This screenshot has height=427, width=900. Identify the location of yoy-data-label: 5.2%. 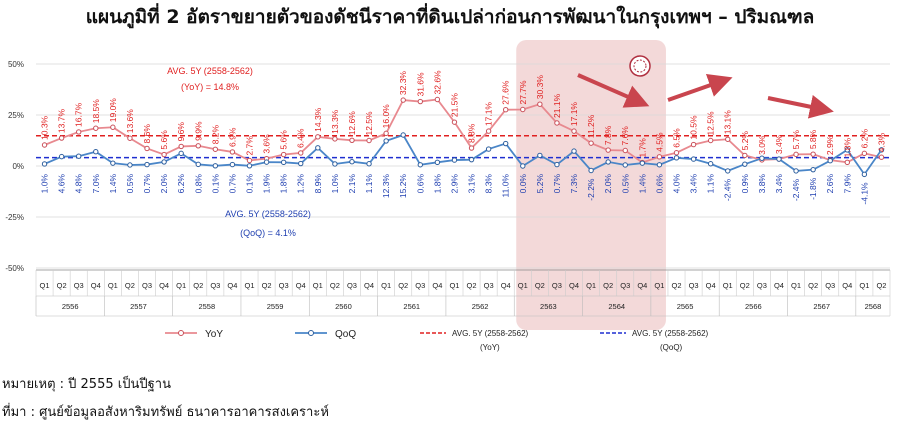
(745, 141).